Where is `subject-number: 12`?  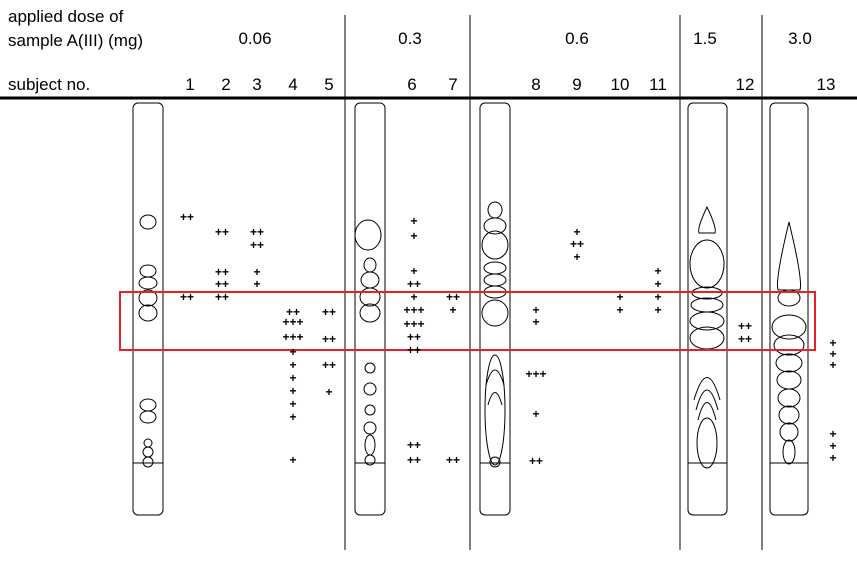 subject-number: 12 is located at coordinates (745, 84).